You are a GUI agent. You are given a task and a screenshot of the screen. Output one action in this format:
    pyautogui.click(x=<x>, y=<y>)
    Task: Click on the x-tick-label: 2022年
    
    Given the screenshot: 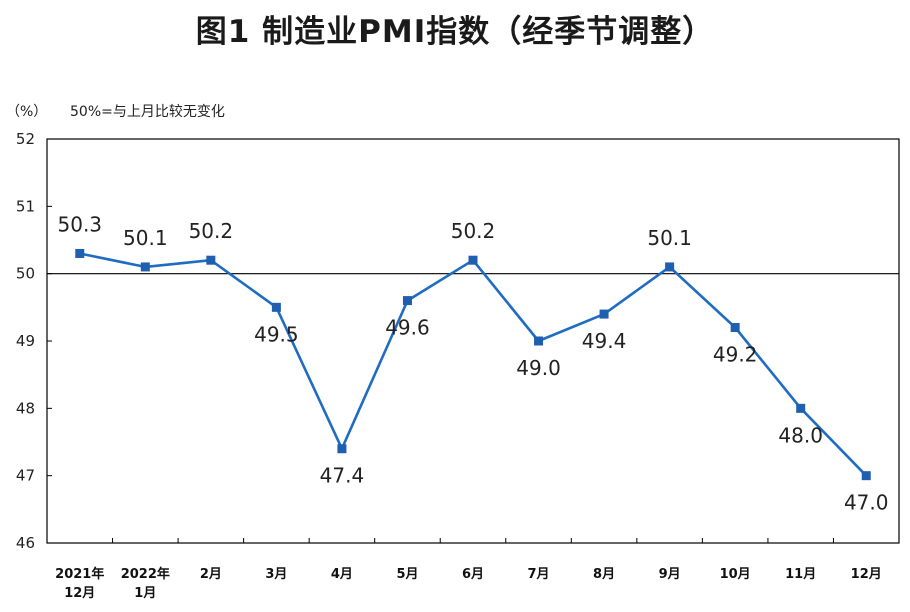 What is the action you would take?
    pyautogui.click(x=145, y=574)
    